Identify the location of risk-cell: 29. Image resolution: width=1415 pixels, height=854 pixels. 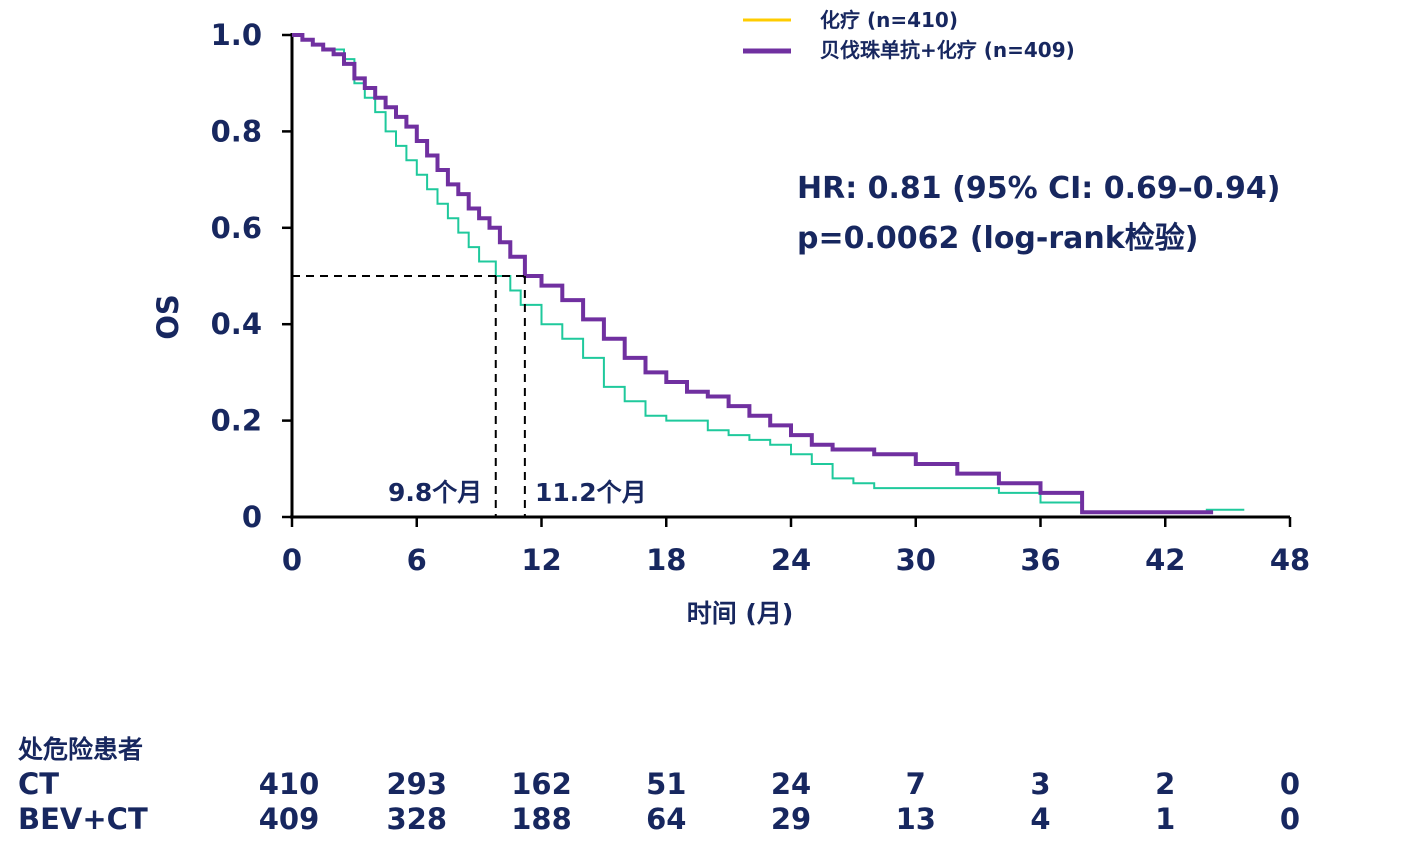
(791, 819).